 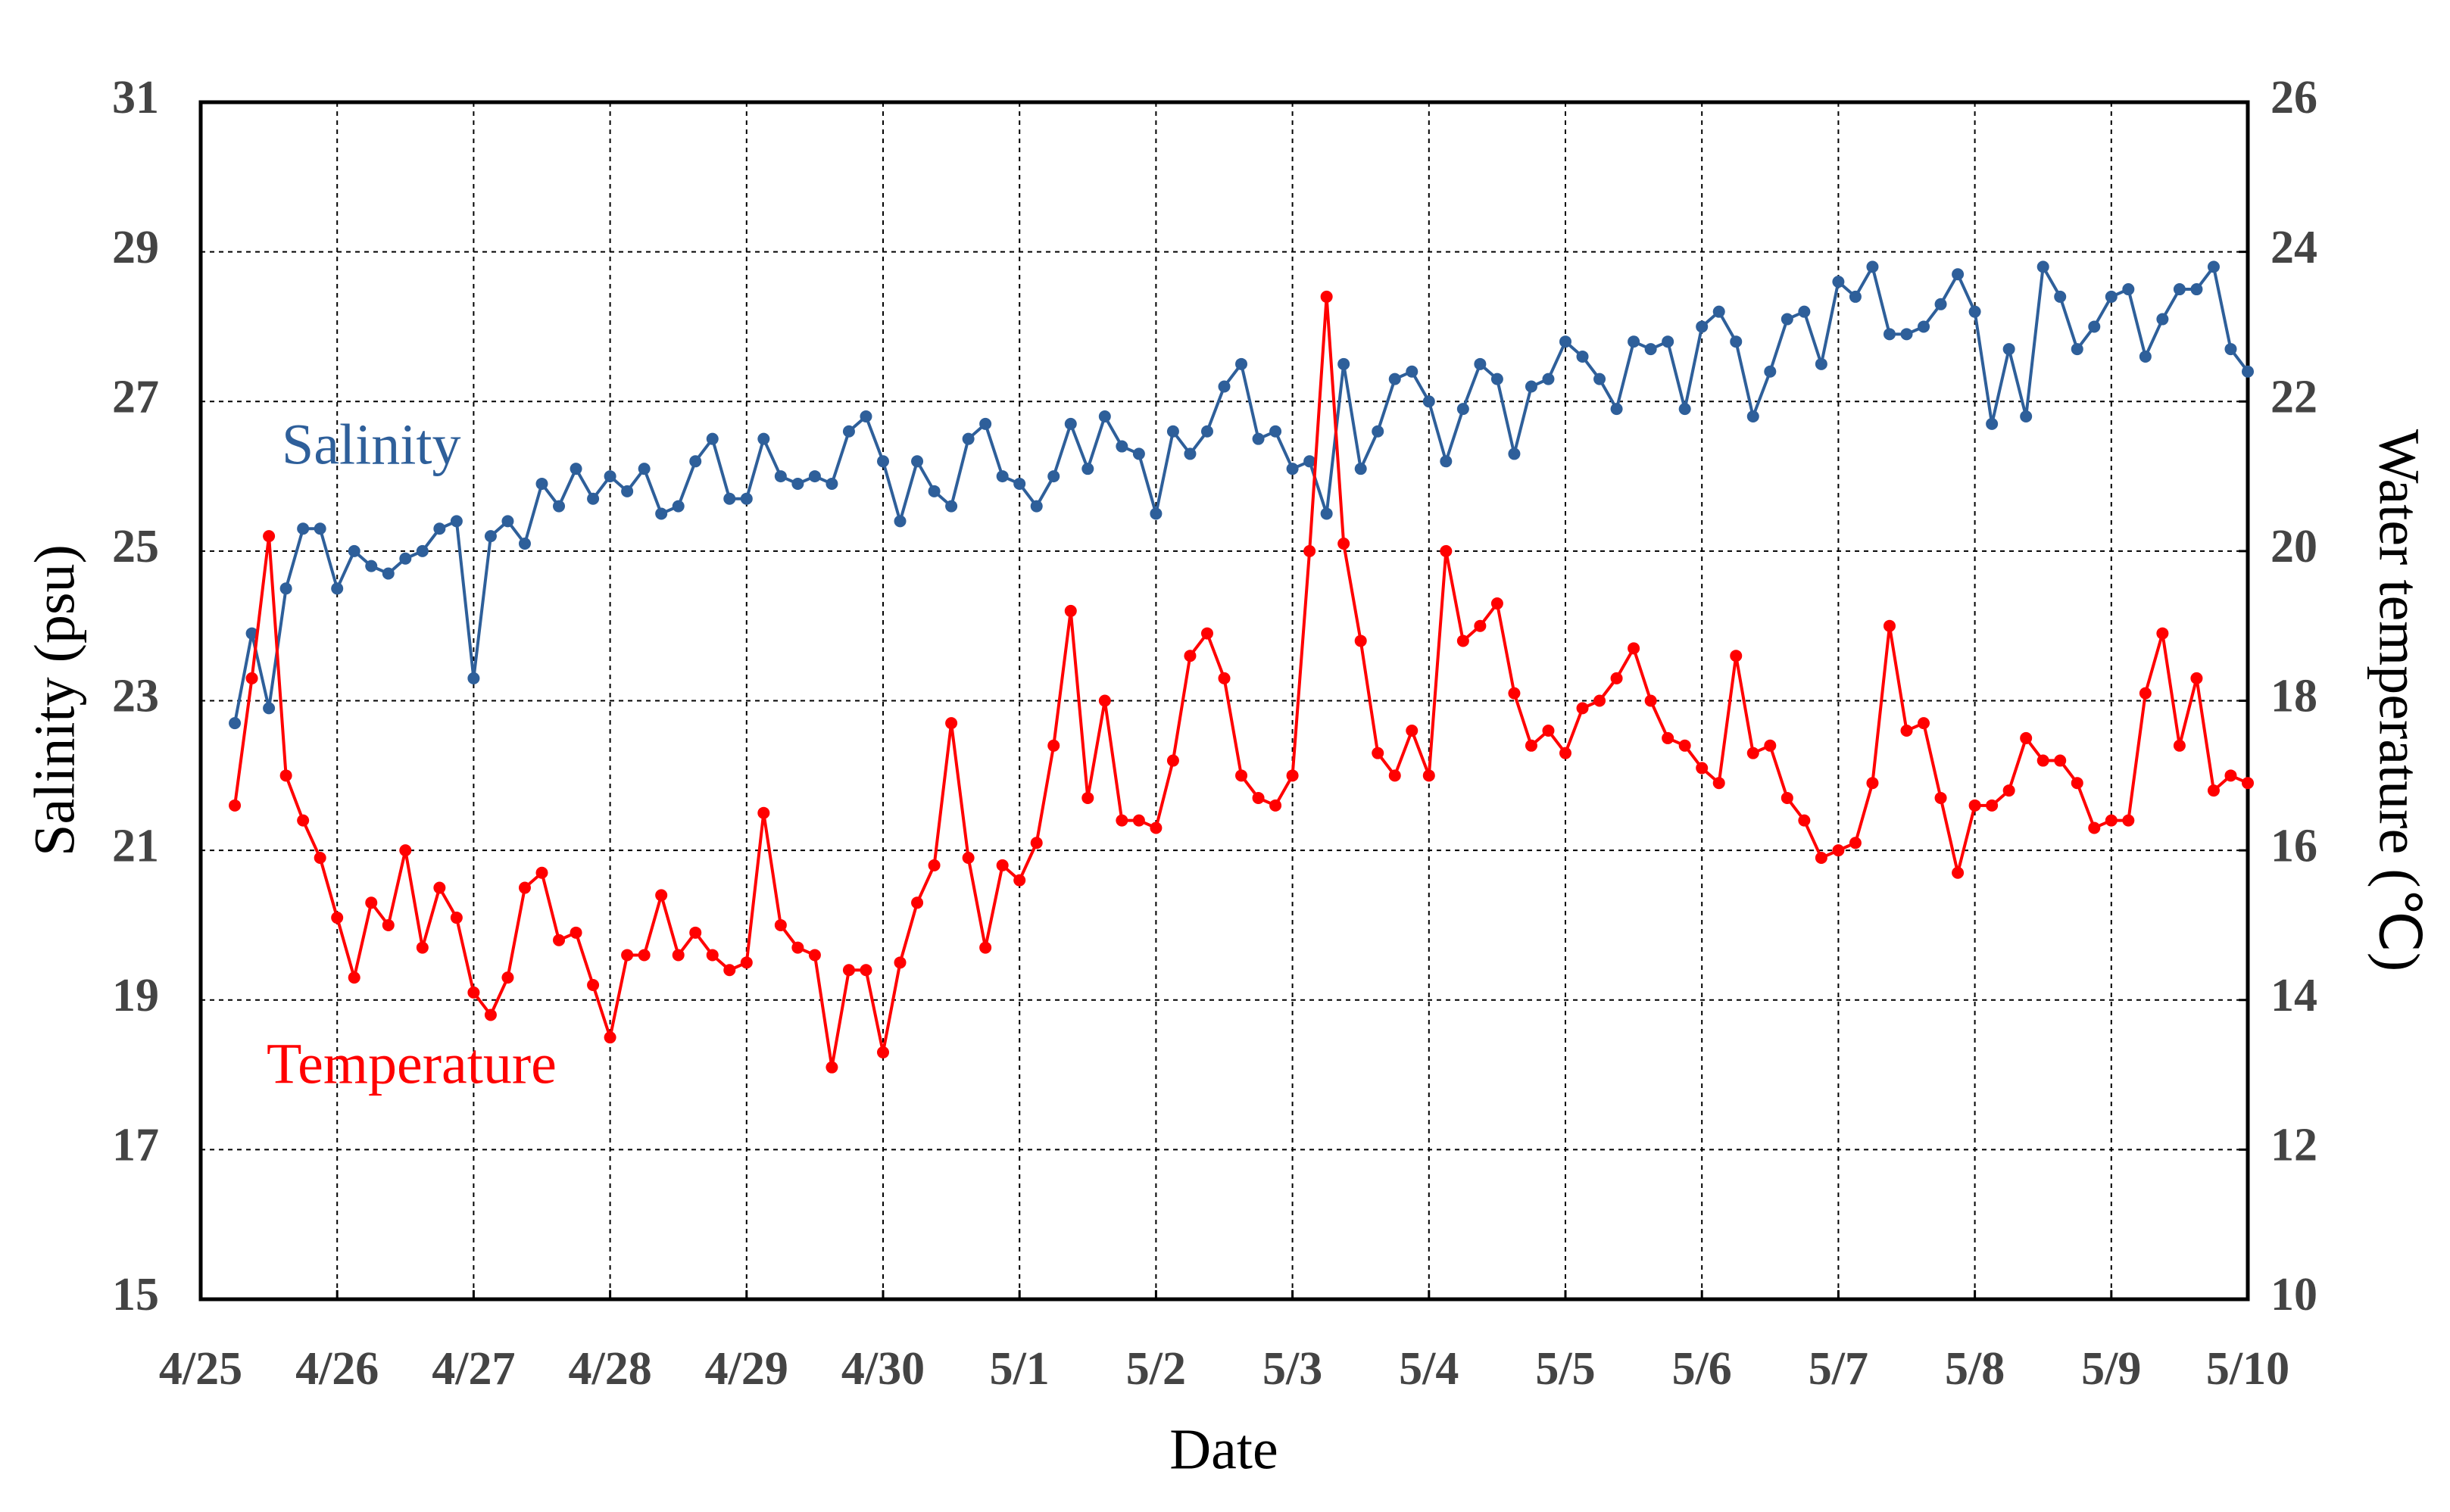 What do you see at coordinates (610, 1369) in the screenshot?
I see `x-tick-label: 4/28` at bounding box center [610, 1369].